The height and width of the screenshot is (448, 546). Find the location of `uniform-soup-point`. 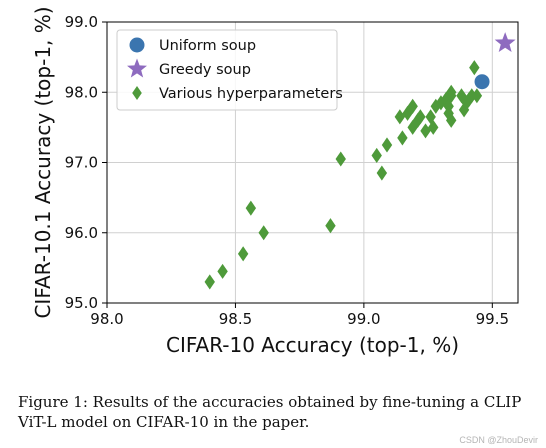

uniform-soup-point is located at coordinates (482, 82).